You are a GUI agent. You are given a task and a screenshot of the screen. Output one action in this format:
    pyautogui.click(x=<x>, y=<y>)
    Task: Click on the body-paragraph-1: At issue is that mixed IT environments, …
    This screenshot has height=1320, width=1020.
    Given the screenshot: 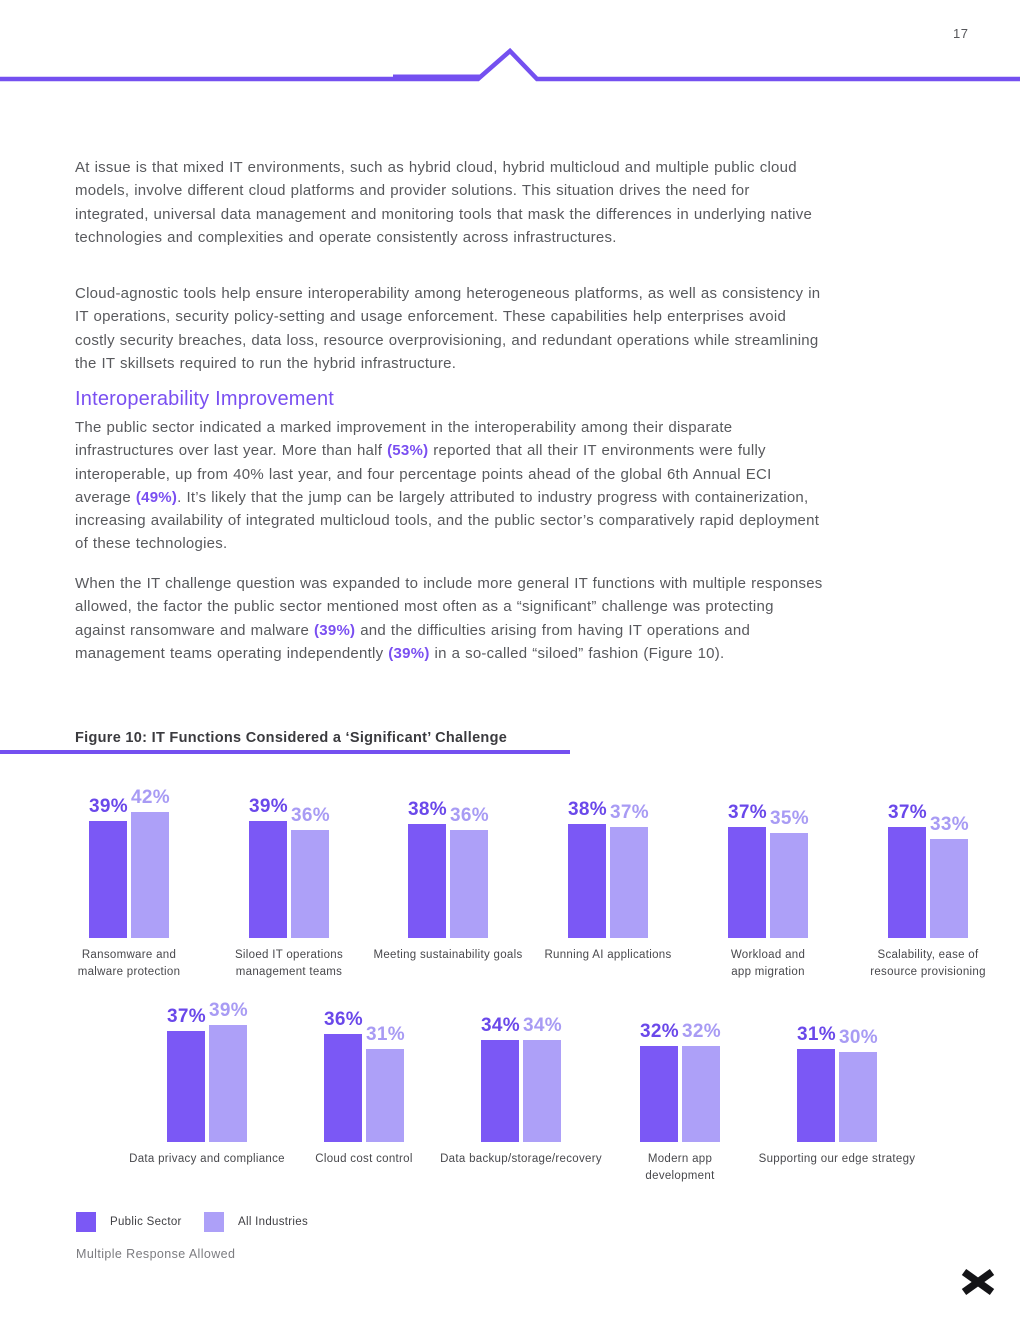 What is the action you would take?
    pyautogui.click(x=444, y=202)
    